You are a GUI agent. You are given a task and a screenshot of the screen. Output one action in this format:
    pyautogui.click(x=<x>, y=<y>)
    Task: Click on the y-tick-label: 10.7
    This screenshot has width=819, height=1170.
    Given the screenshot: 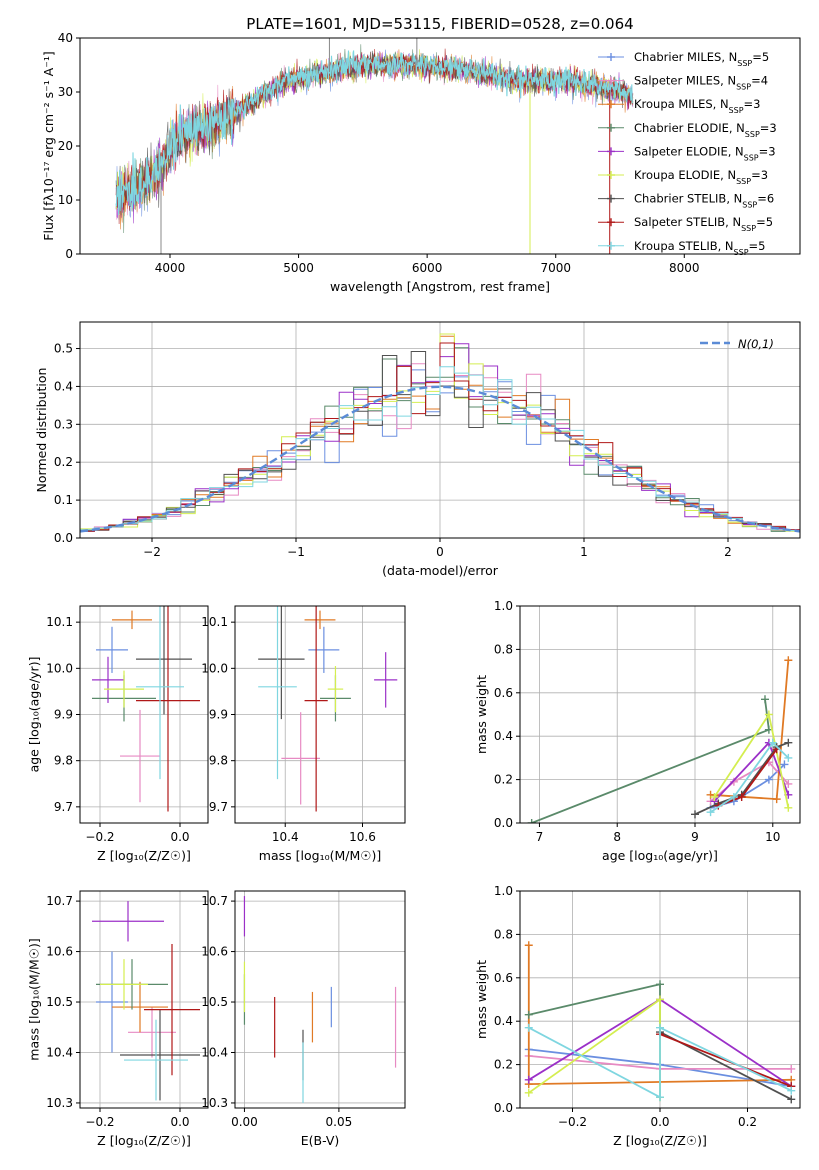 What is the action you would take?
    pyautogui.click(x=59, y=901)
    